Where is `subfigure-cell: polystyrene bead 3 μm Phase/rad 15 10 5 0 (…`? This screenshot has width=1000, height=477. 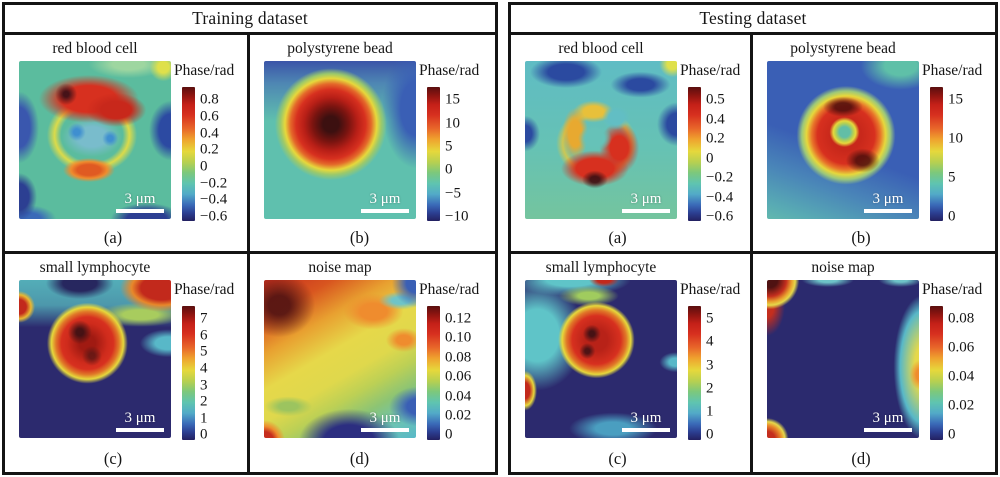
subfigure-cell: polystyrene bead 3 μm Phase/rad 15 10 5 0 (… is located at coordinates (874, 144).